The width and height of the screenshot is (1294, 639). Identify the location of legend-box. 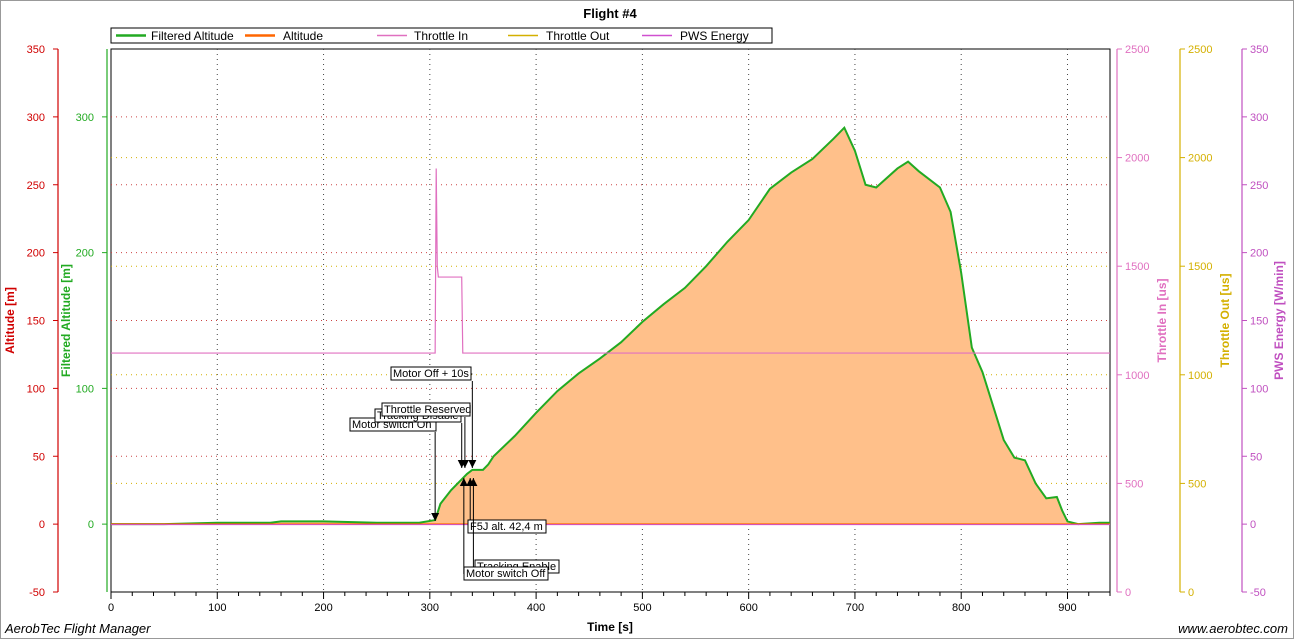
(441, 35).